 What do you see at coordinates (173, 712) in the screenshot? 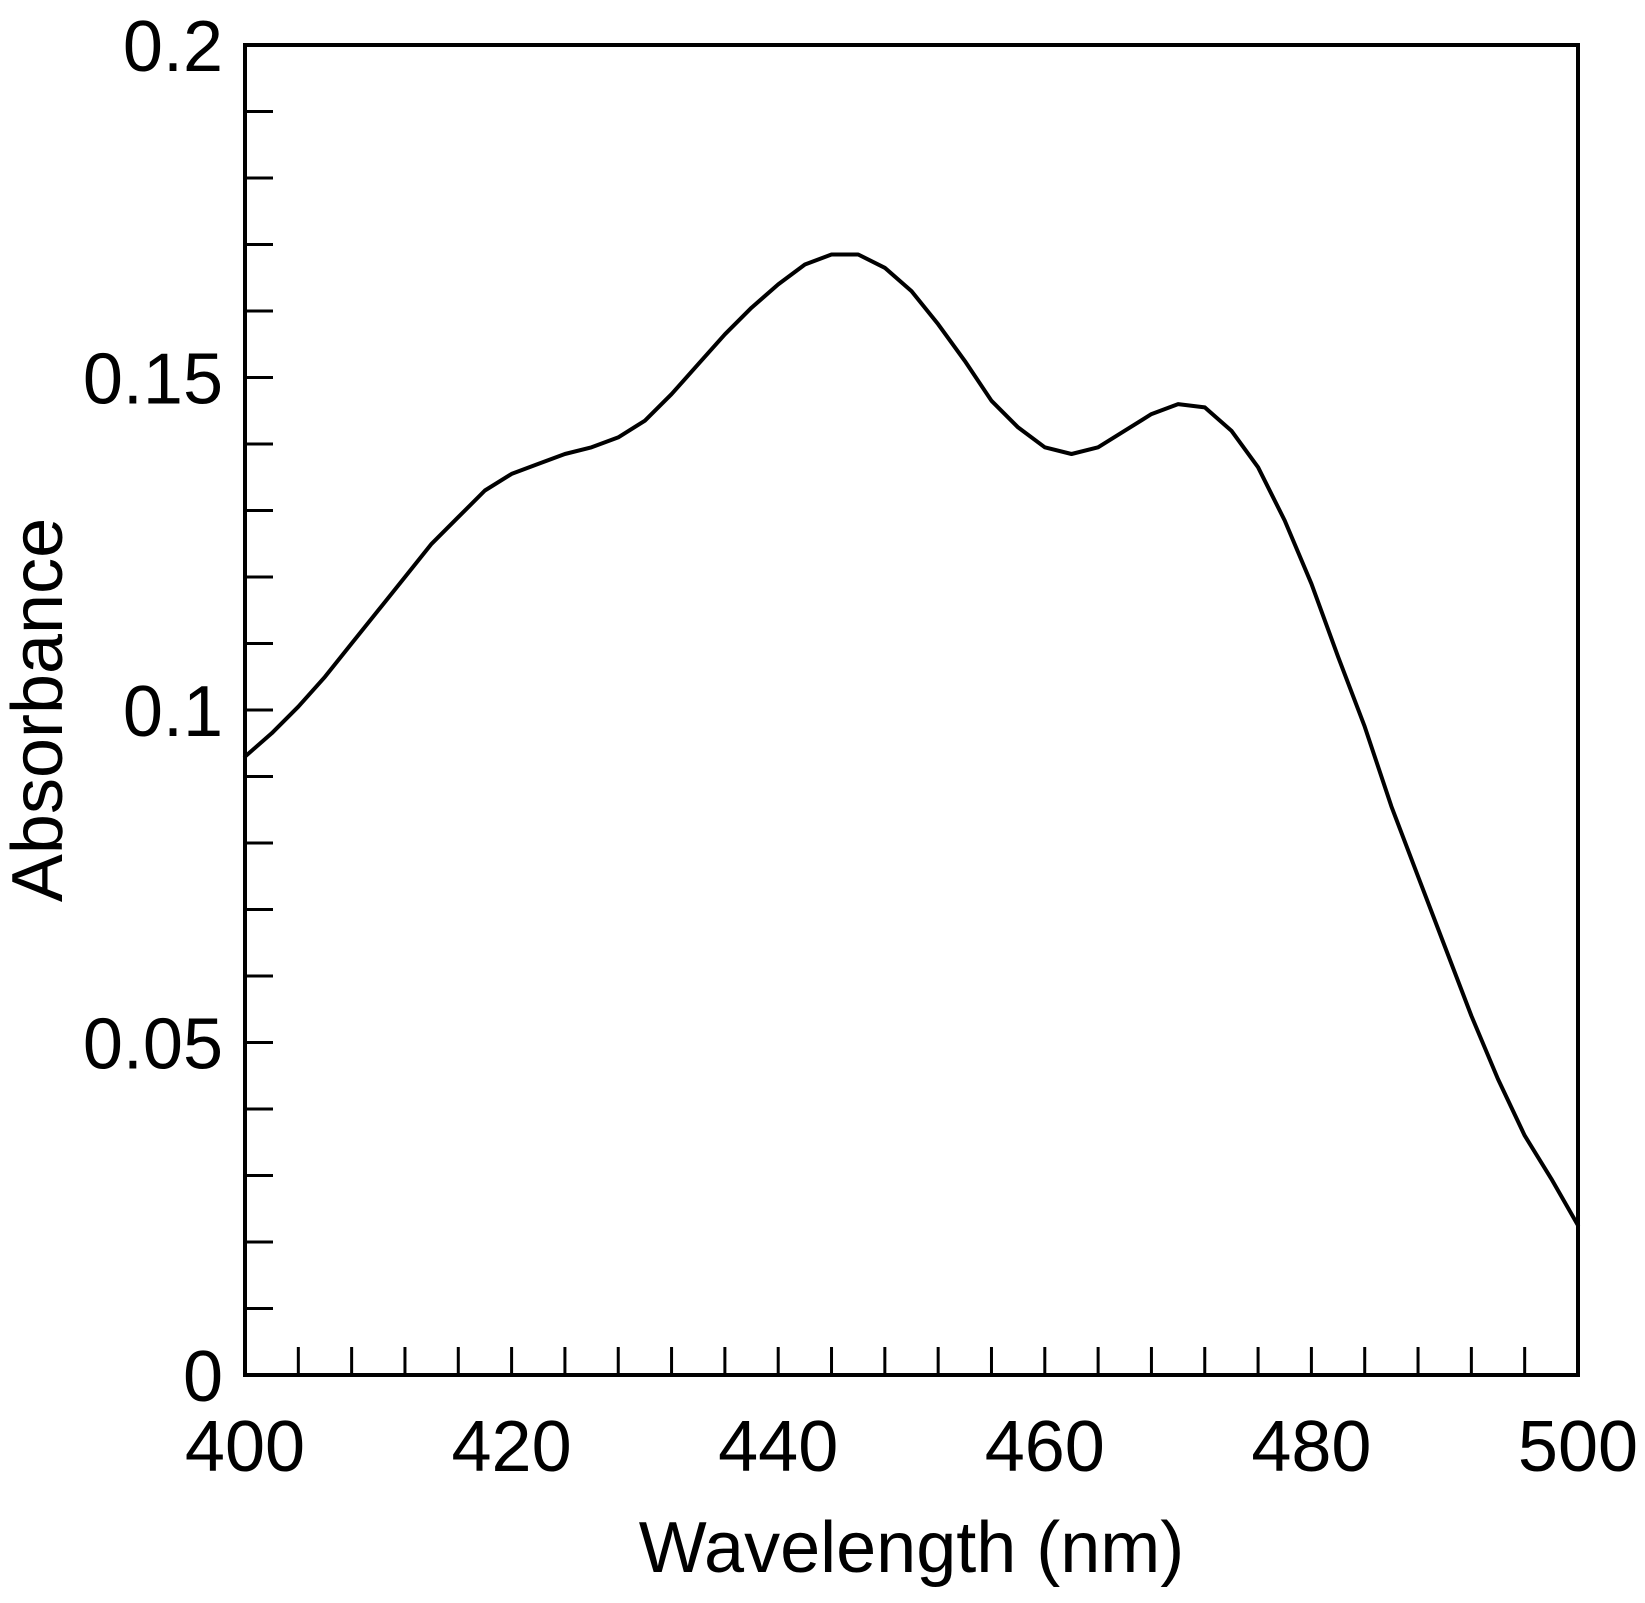
I see `y-tick-label: 0.1` at bounding box center [173, 712].